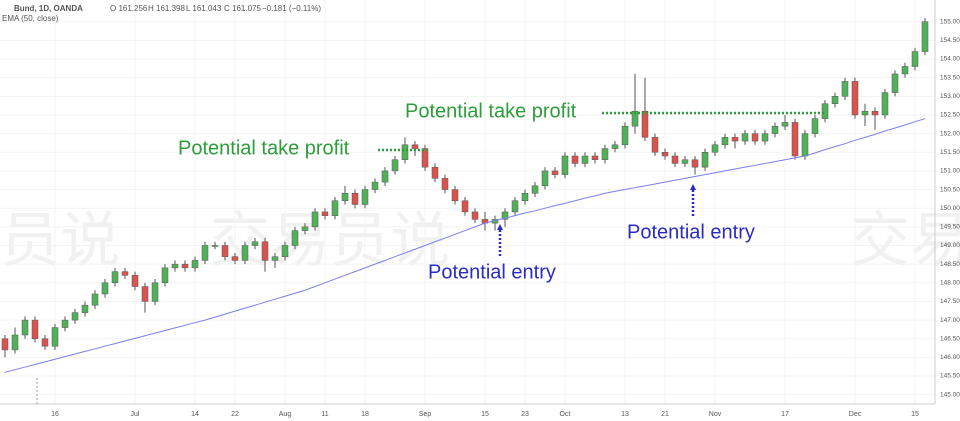 The height and width of the screenshot is (421, 960). What do you see at coordinates (950, 59) in the screenshot?
I see `y-tick-label: 154.000` at bounding box center [950, 59].